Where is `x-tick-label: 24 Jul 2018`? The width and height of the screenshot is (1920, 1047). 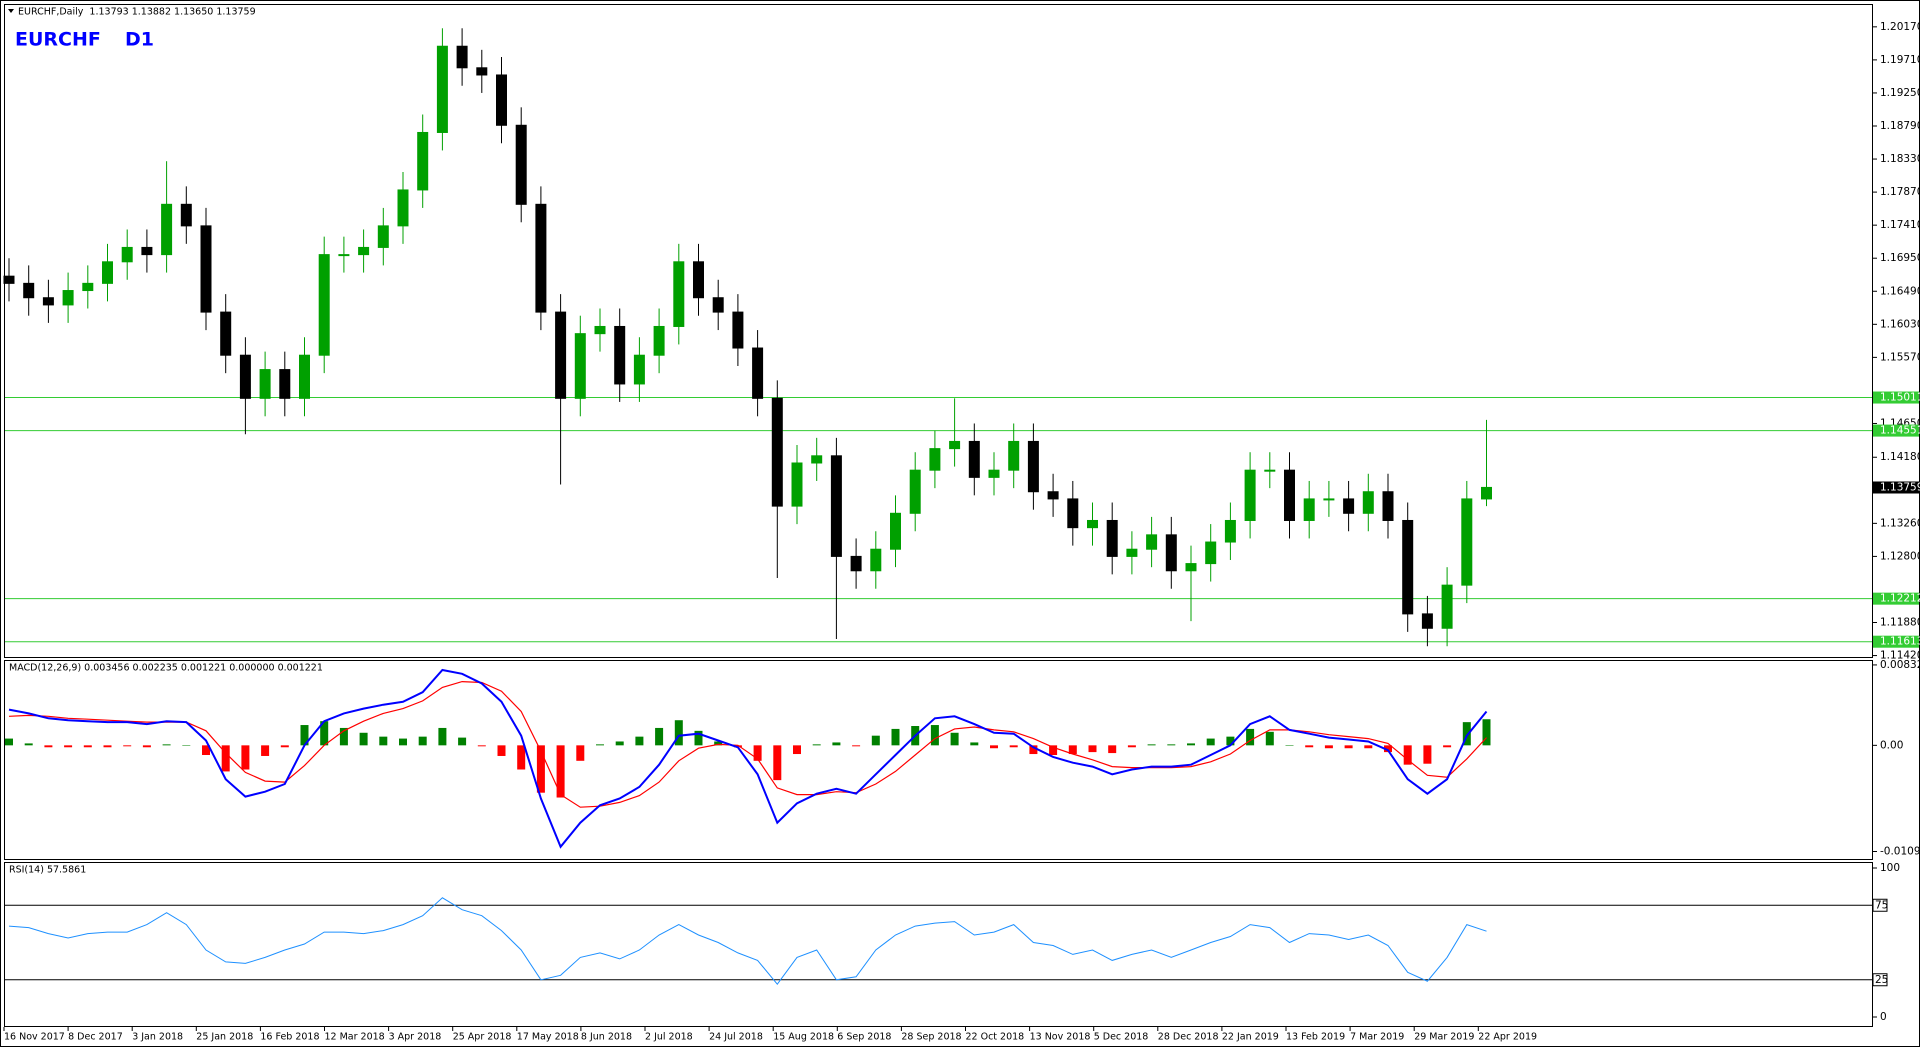
x-tick-label: 24 Jul 2018 is located at coordinates (736, 1037).